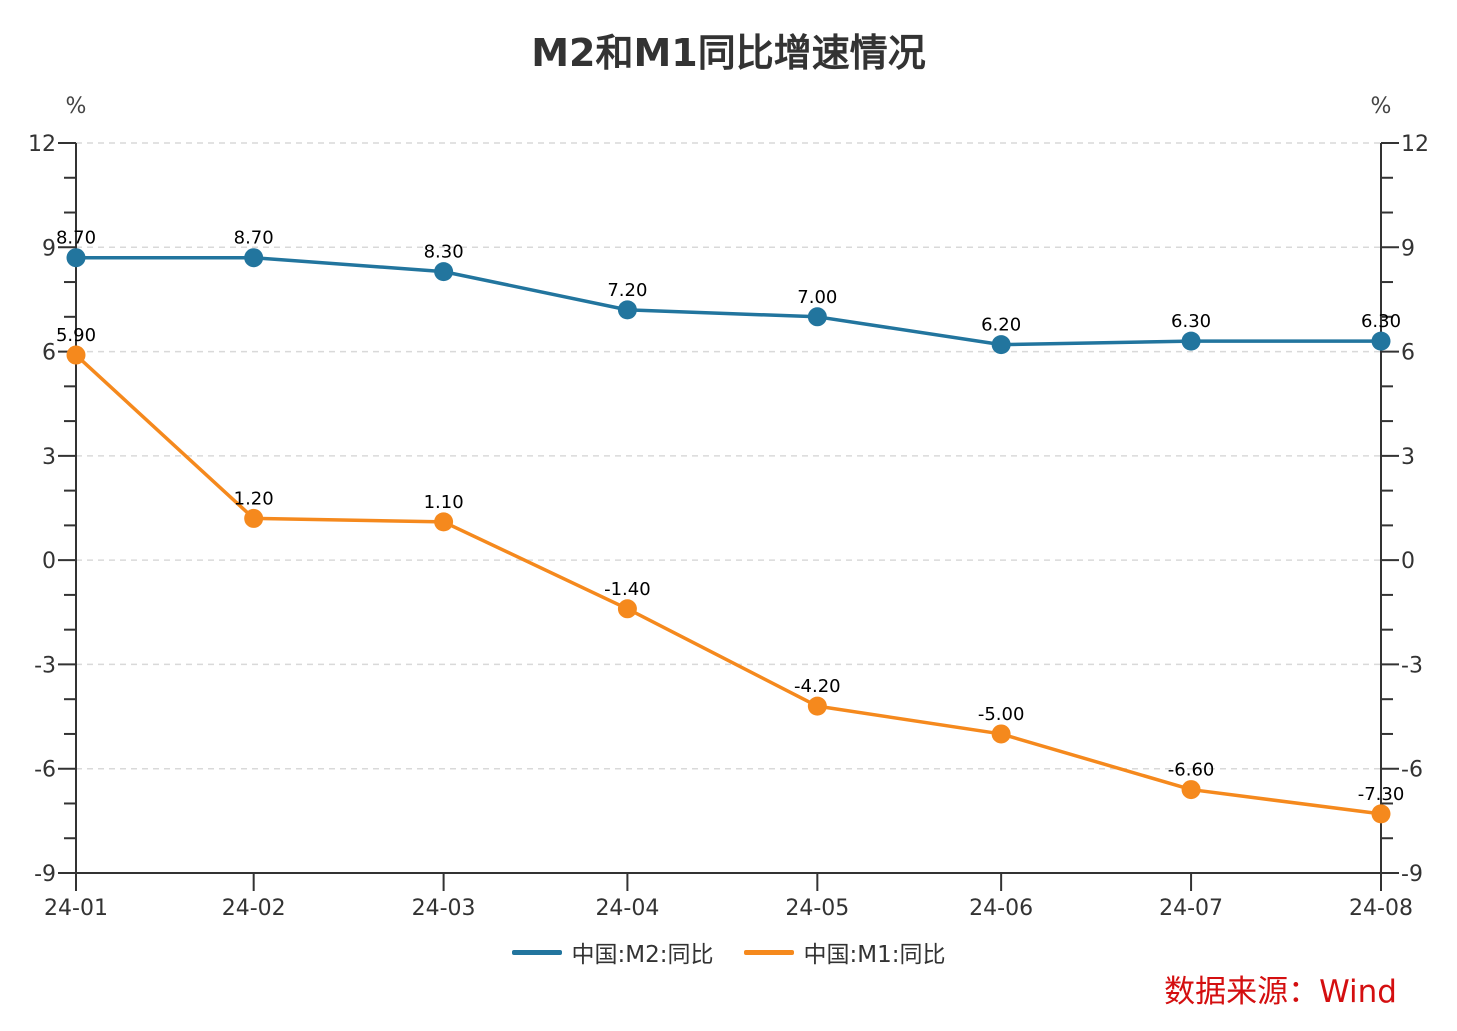  Describe the element at coordinates (728, 301) in the screenshot. I see `series-line-m2` at that location.